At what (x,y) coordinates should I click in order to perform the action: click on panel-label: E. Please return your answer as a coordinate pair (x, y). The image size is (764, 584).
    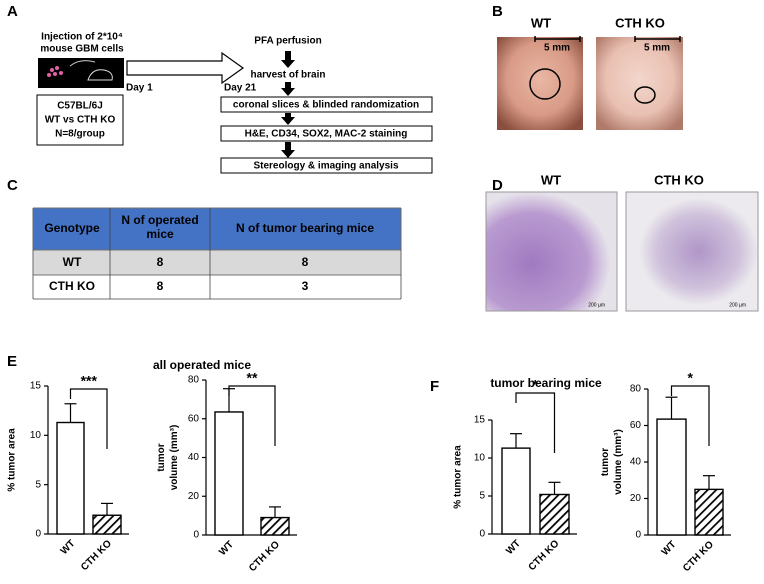
    Looking at the image, I should click on (12, 361).